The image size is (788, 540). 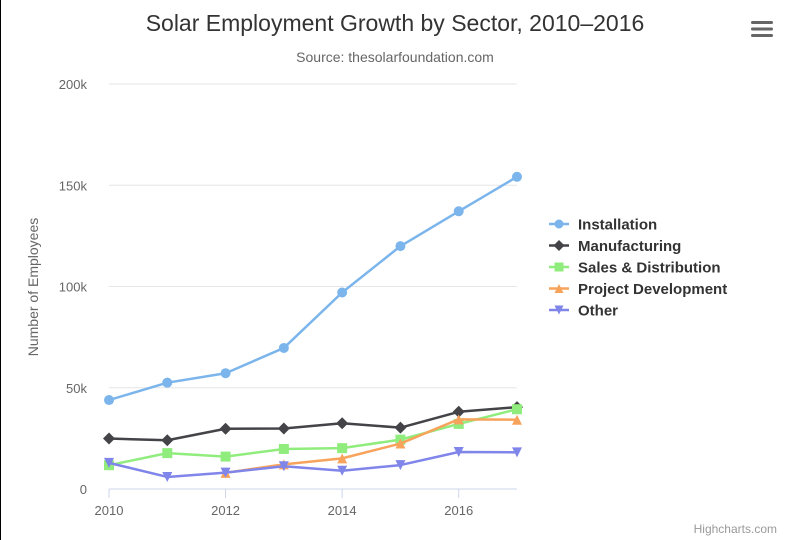 I want to click on legend-label: Project Development, so click(x=652, y=289).